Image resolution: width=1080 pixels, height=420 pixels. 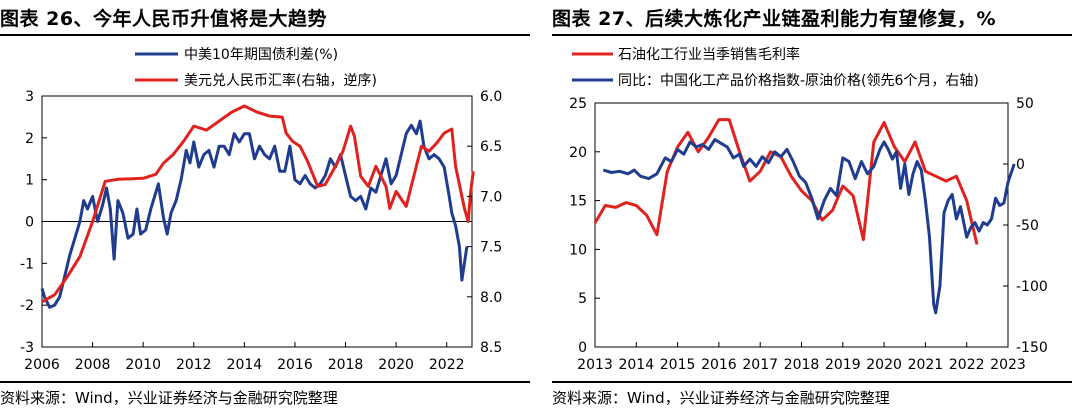 What do you see at coordinates (578, 250) in the screenshot?
I see `left-tick-label: 10` at bounding box center [578, 250].